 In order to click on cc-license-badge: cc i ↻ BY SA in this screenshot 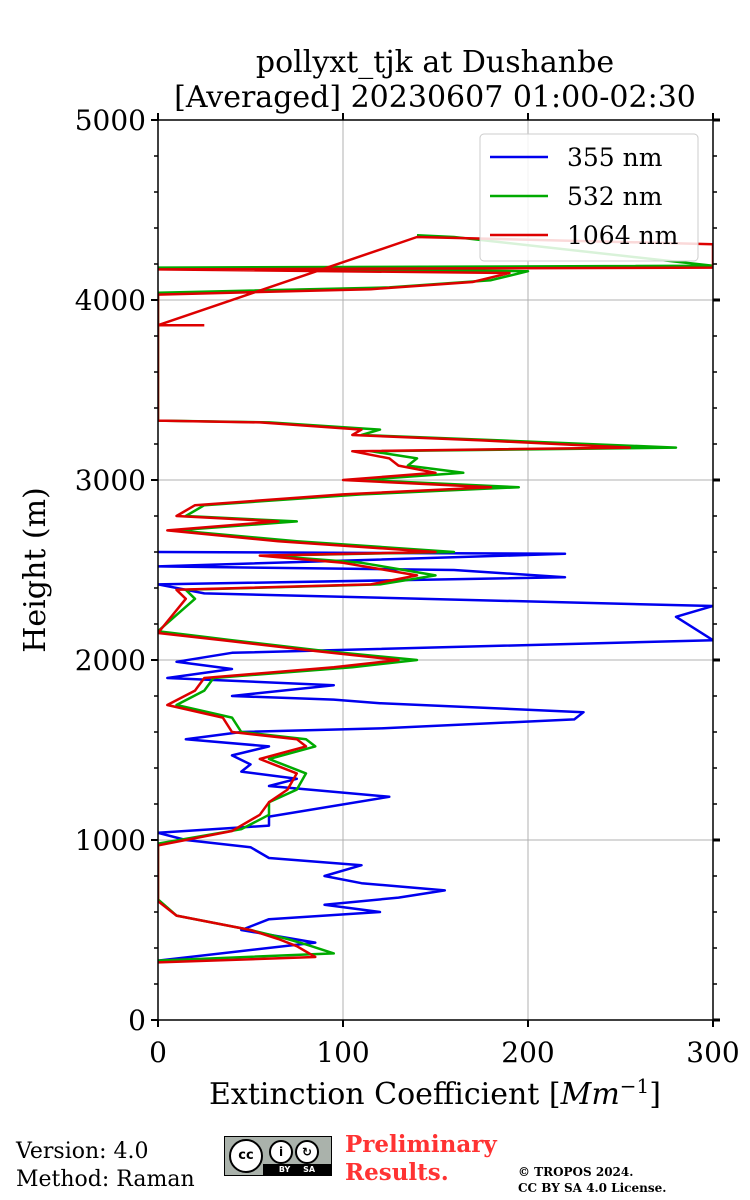, I will do `click(278, 1156)`.